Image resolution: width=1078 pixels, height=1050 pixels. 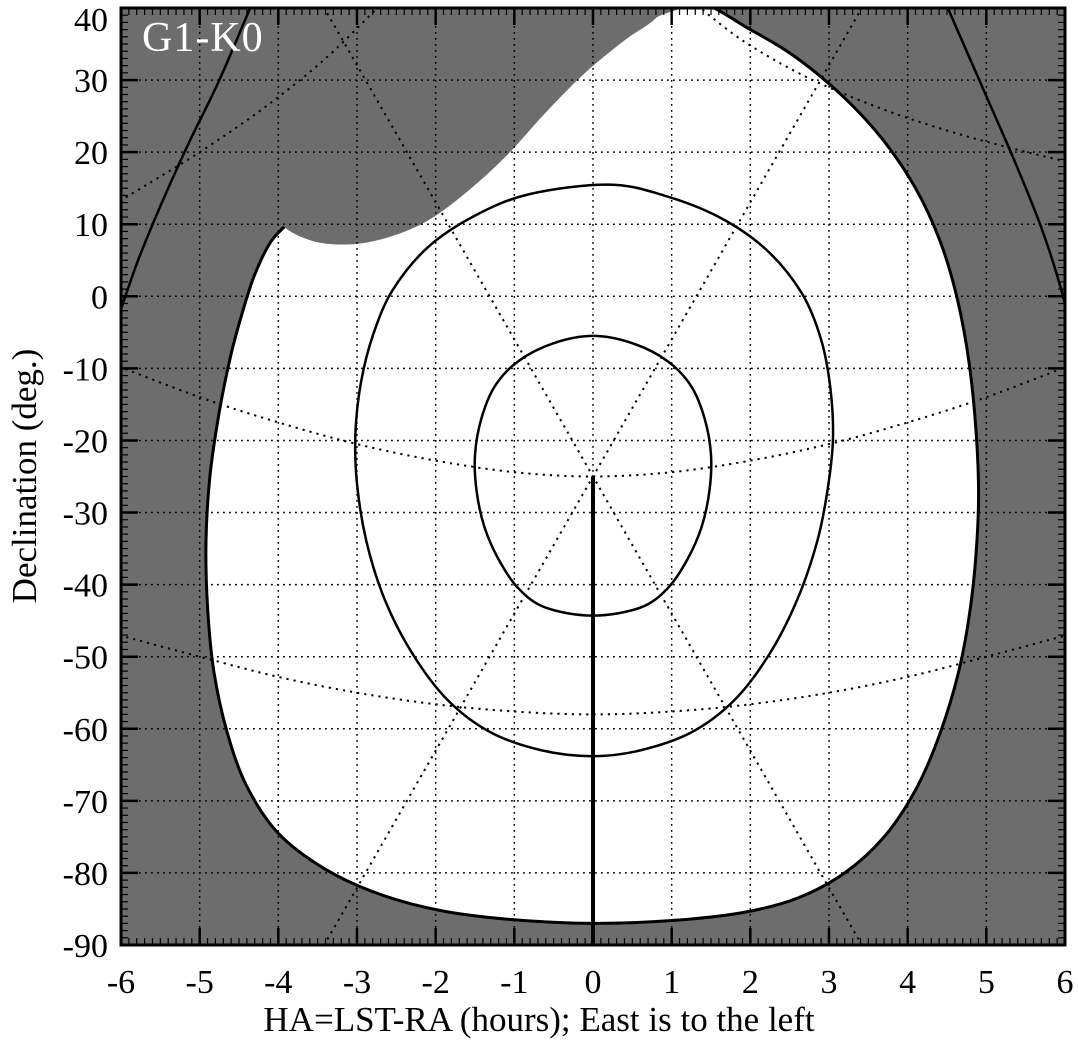 I want to click on x-tick-label: 1, so click(x=671, y=982).